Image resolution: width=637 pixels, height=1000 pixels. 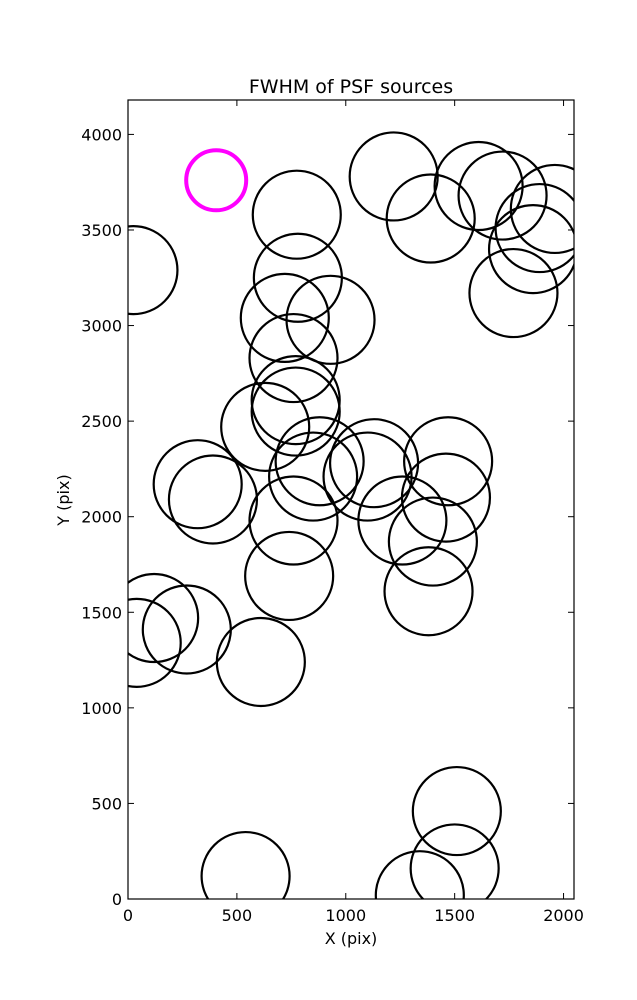 What do you see at coordinates (117, 899) in the screenshot?
I see `y-tick-label: 0` at bounding box center [117, 899].